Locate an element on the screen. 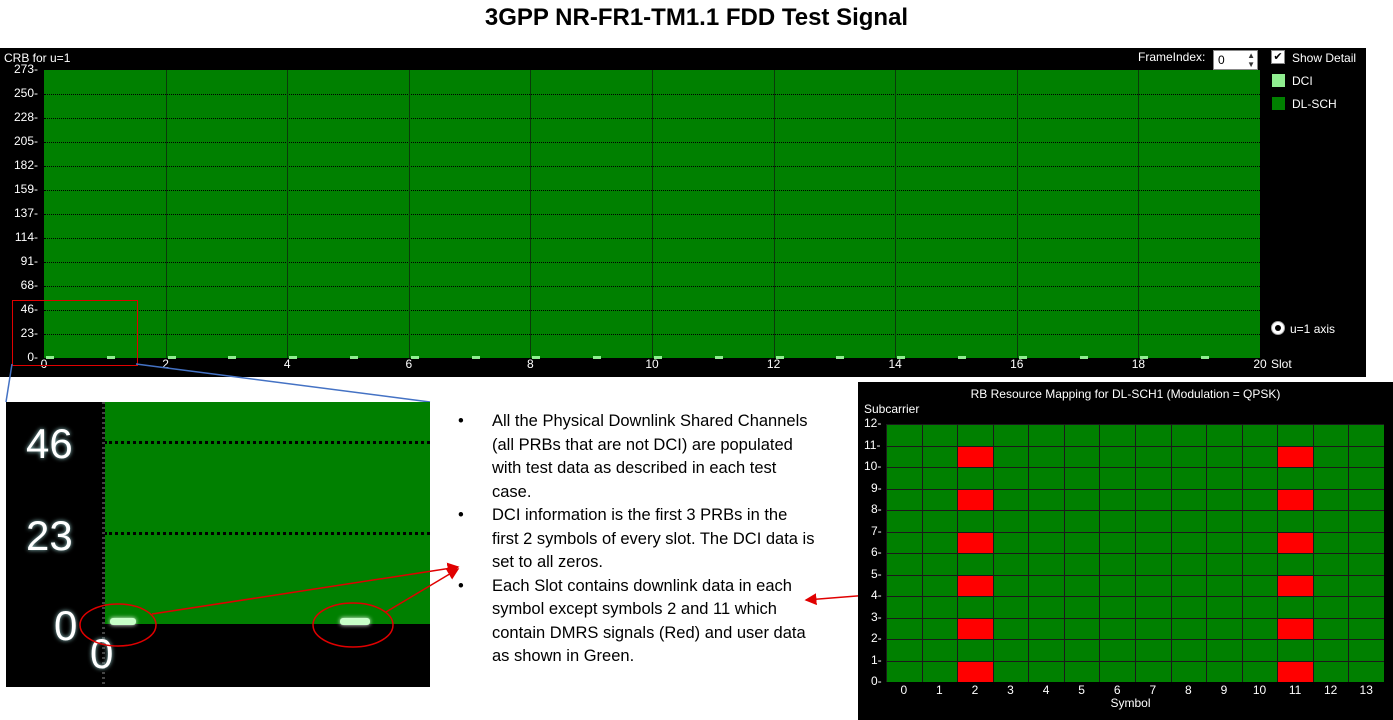 Image resolution: width=1393 pixels, height=720 pixels. main-x-tick-label: 20 is located at coordinates (1260, 364).